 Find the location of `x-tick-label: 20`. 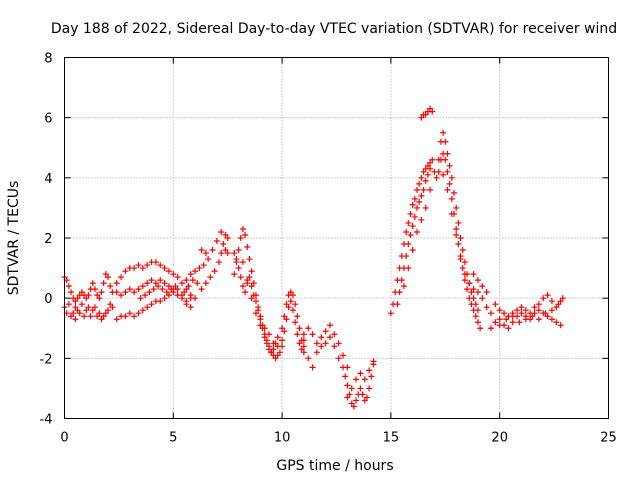

x-tick-label: 20 is located at coordinates (499, 438).